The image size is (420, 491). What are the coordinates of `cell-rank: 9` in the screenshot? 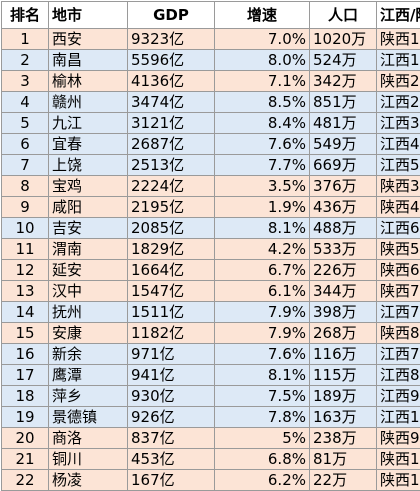 It's located at (25, 207).